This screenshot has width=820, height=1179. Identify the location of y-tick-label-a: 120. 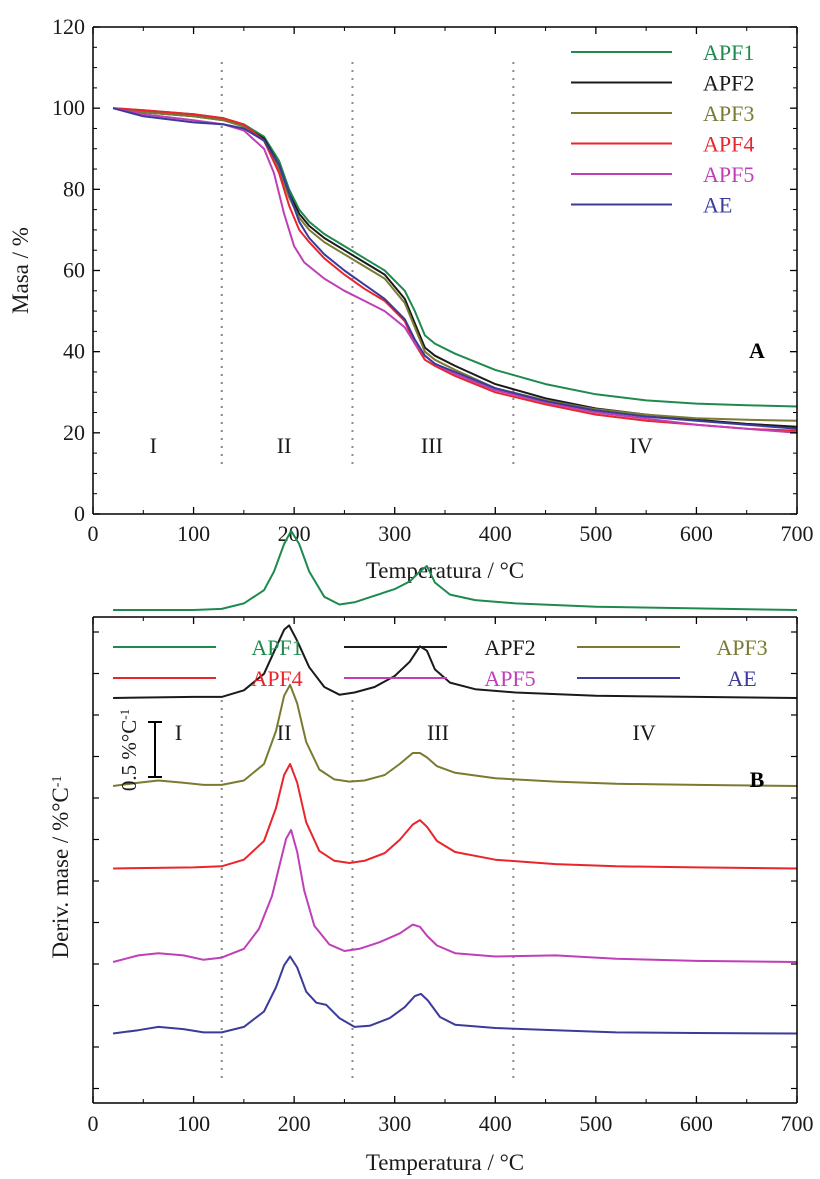
(68, 26).